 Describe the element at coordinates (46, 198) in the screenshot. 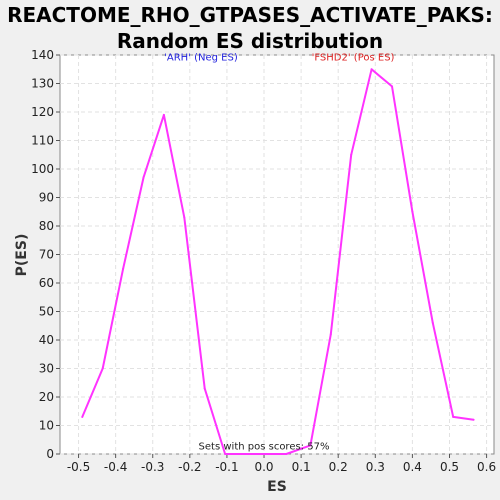

I see `y-tick-label: 90` at that location.